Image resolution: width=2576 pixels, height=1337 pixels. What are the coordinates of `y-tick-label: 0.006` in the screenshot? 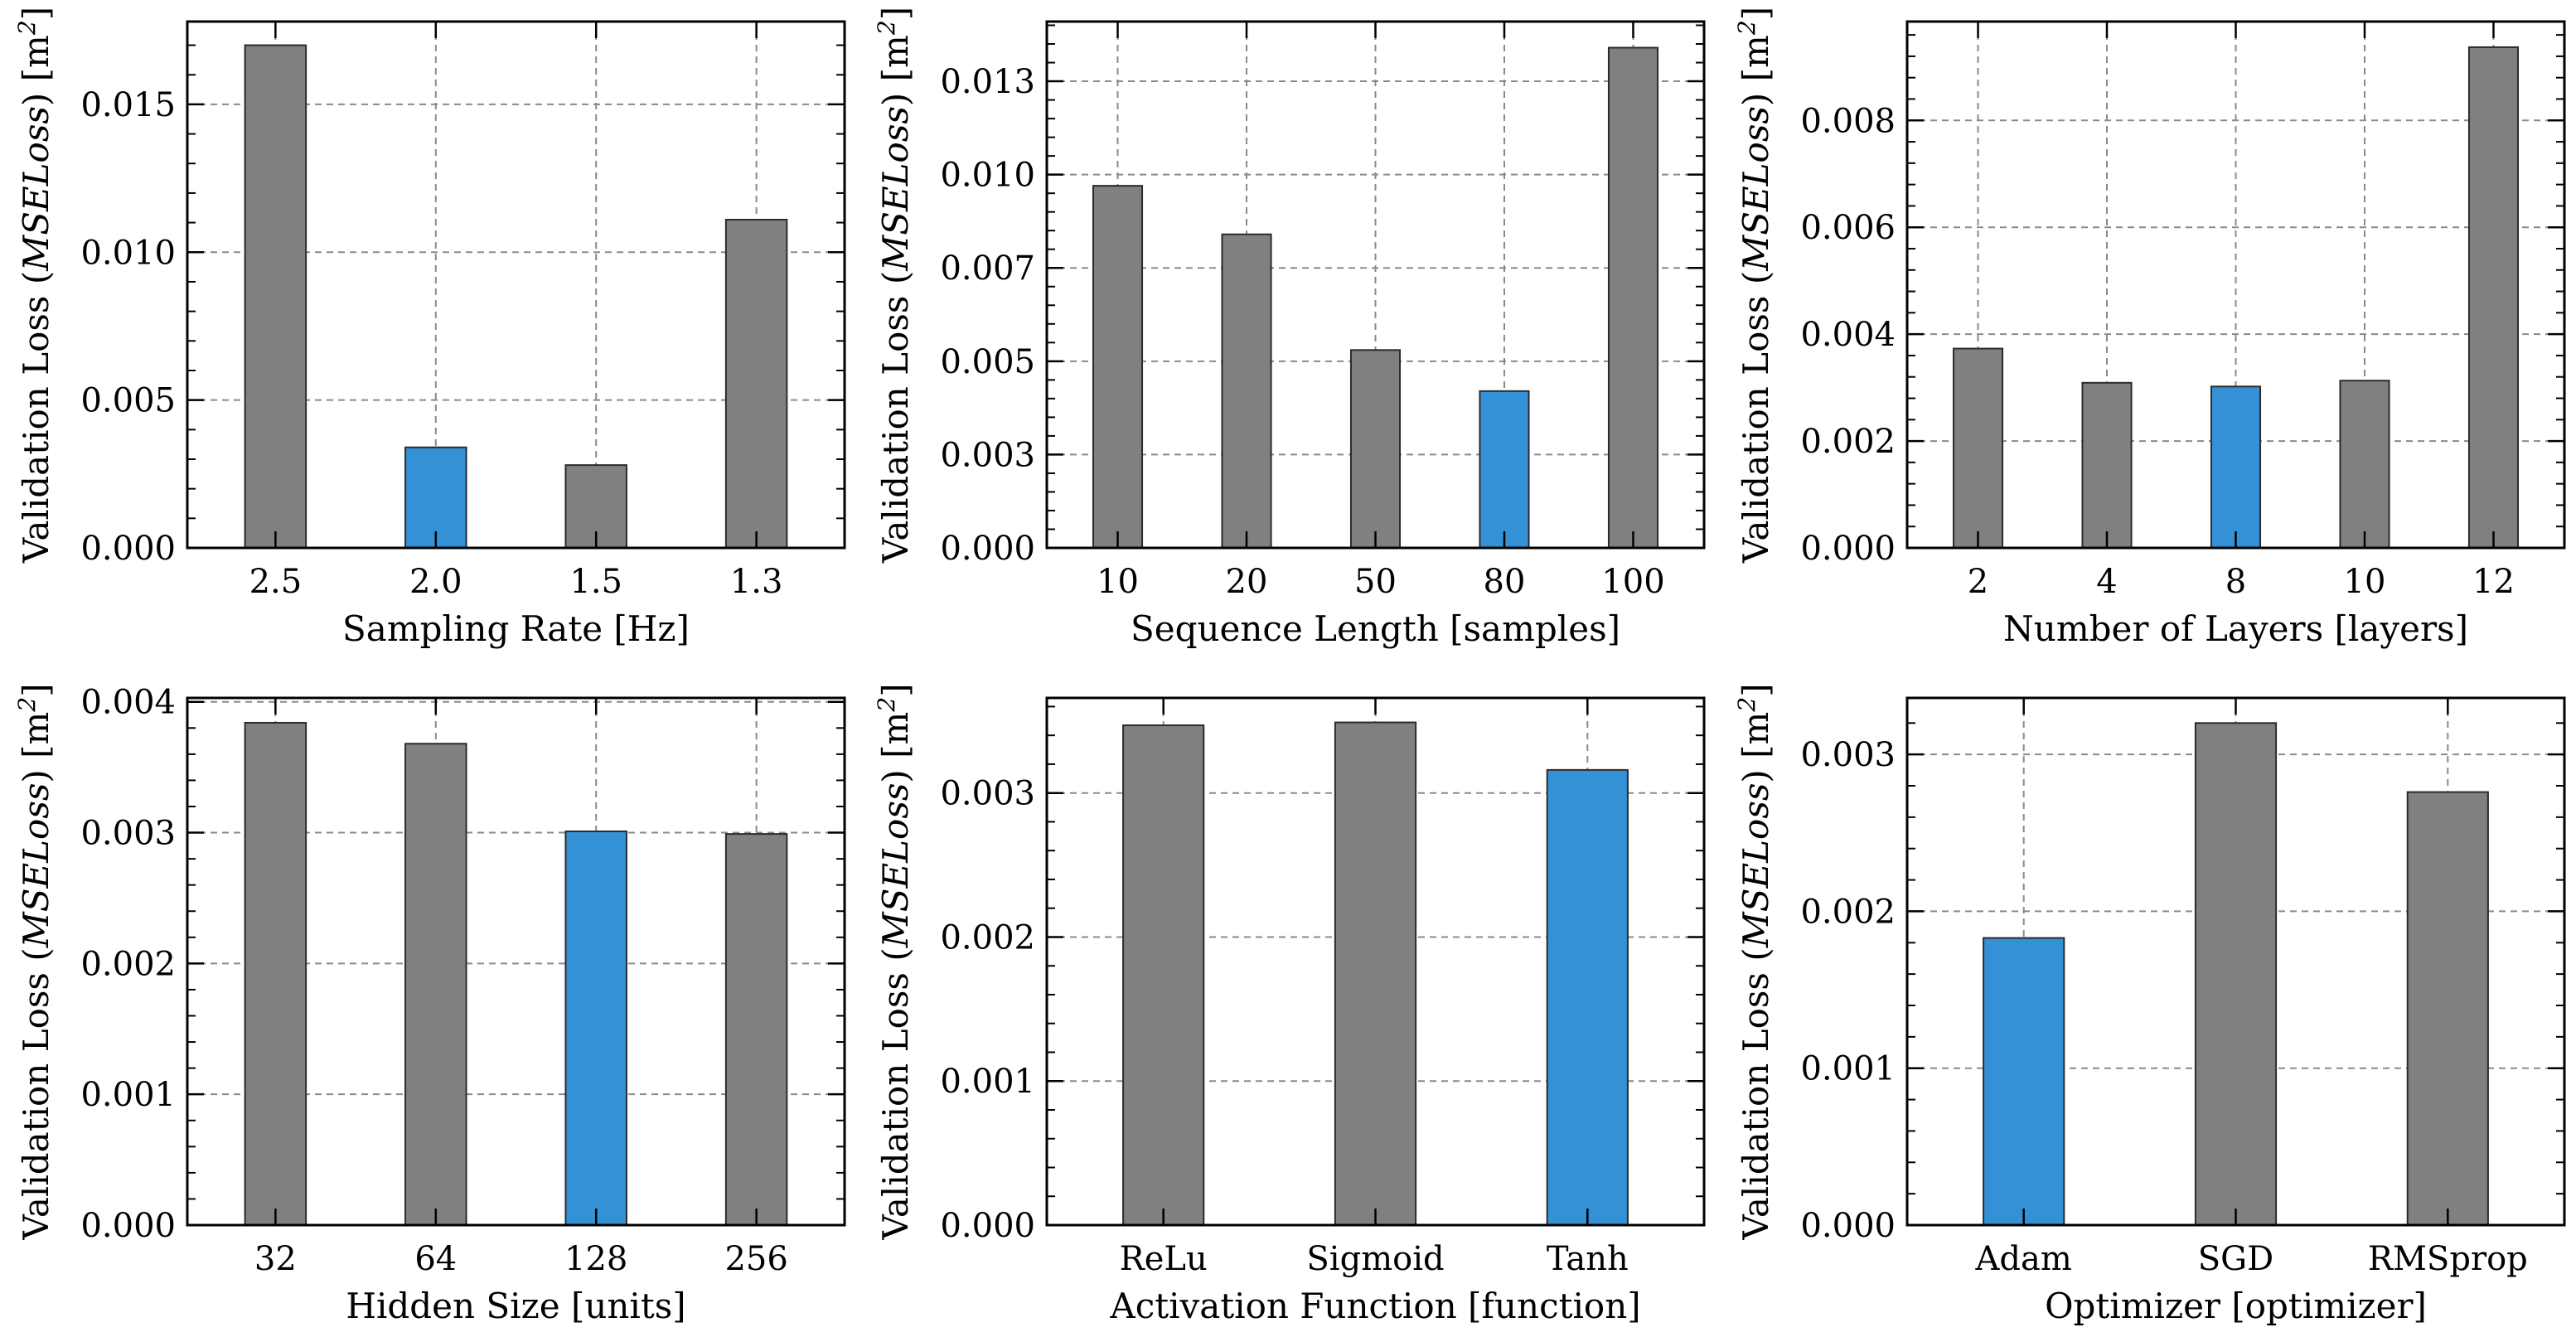 It's located at (1848, 228).